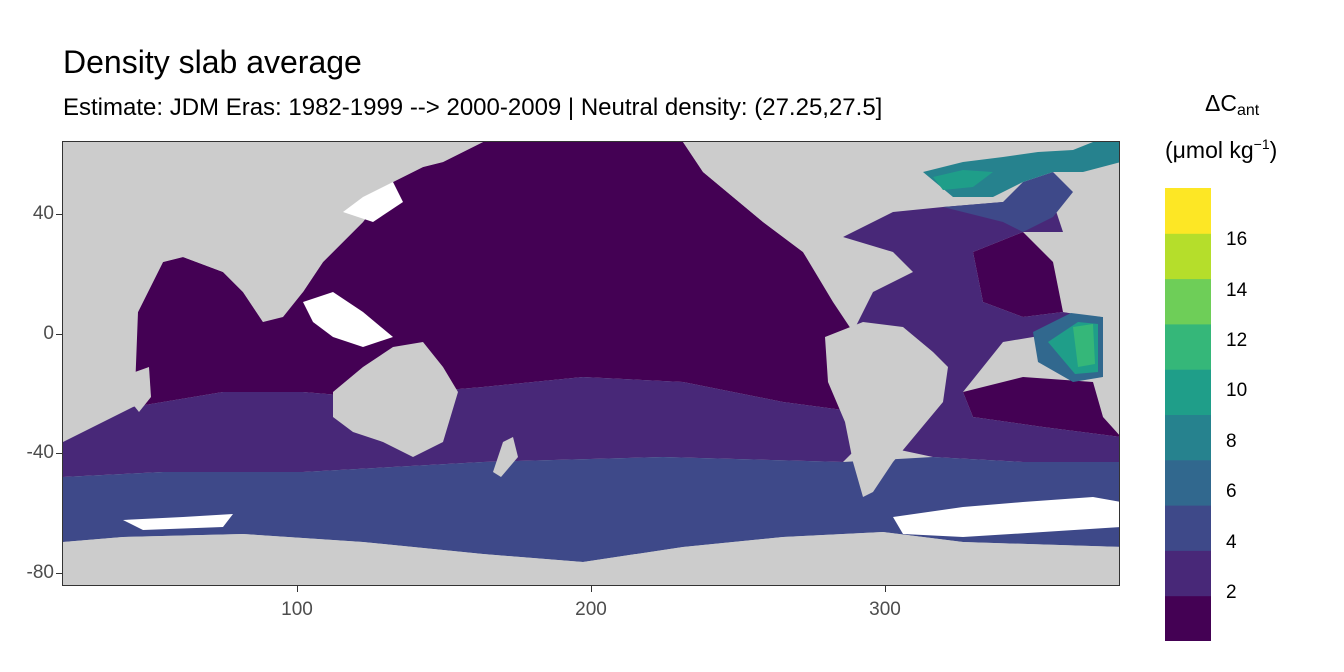  Describe the element at coordinates (1237, 290) in the screenshot. I see `legend-label-14: 14` at that location.